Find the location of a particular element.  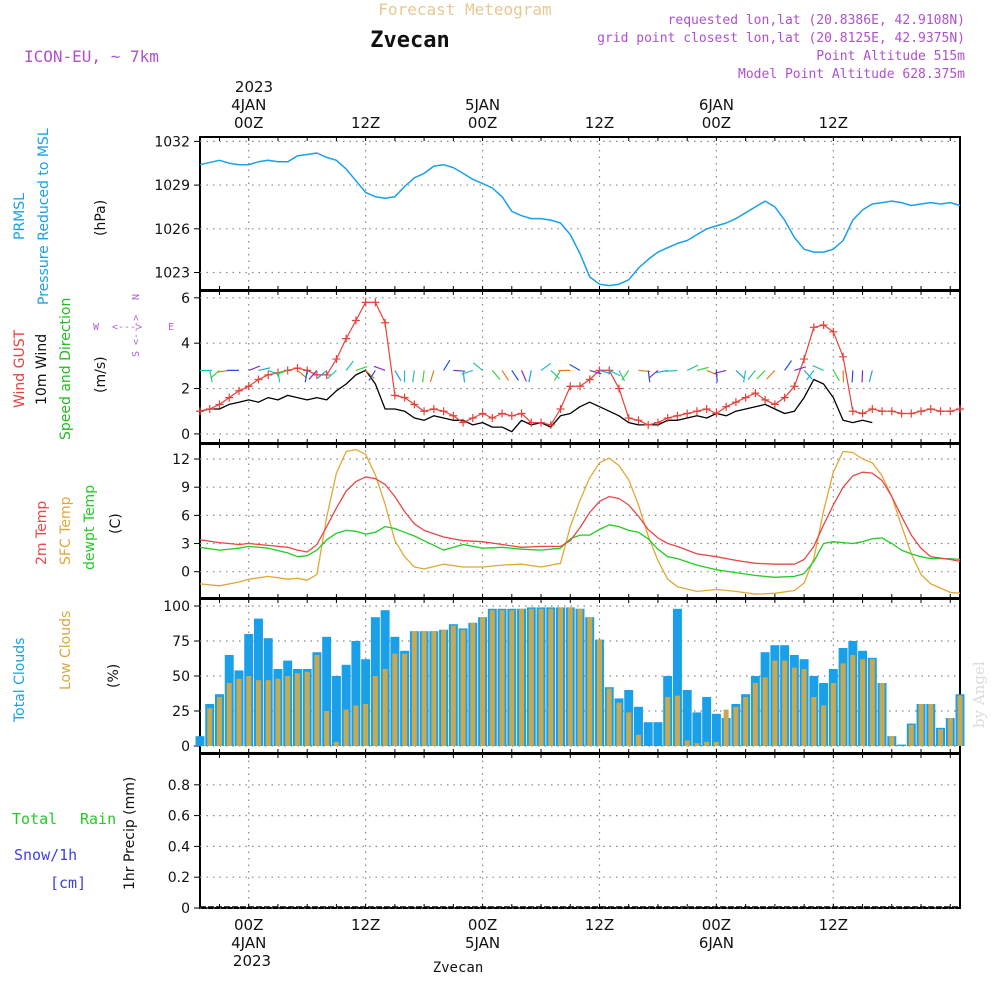

location-title: Zvecan is located at coordinates (409, 40).